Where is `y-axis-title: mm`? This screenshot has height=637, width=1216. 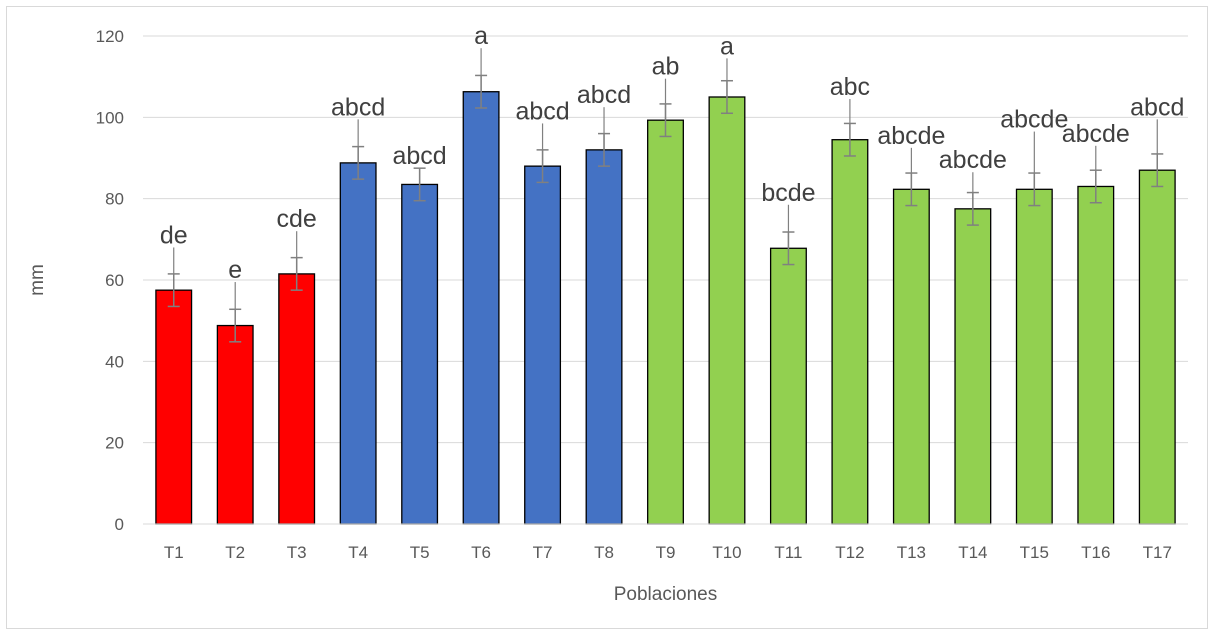
y-axis-title: mm is located at coordinates (37, 280).